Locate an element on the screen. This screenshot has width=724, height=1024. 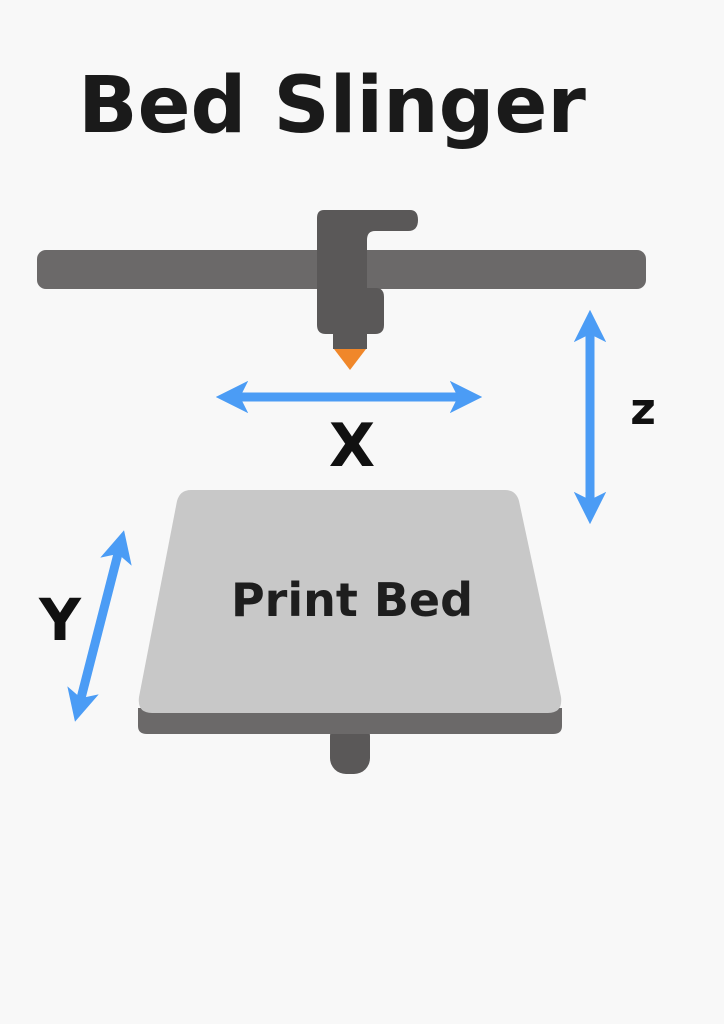
nozzle-block is located at coordinates (350, 341).